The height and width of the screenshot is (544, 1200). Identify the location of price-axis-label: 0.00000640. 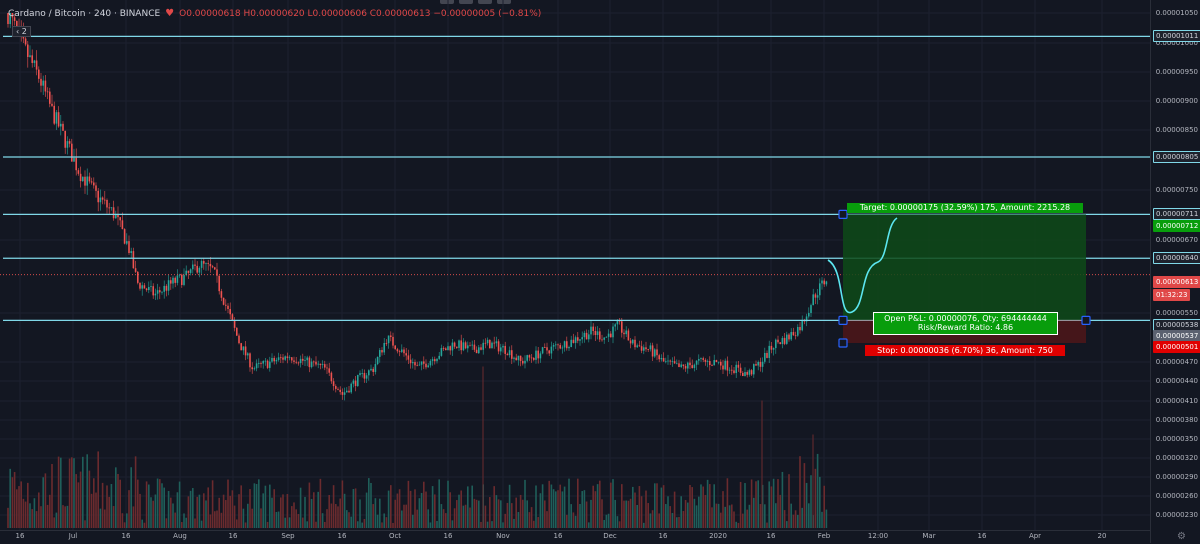
(1176, 258).